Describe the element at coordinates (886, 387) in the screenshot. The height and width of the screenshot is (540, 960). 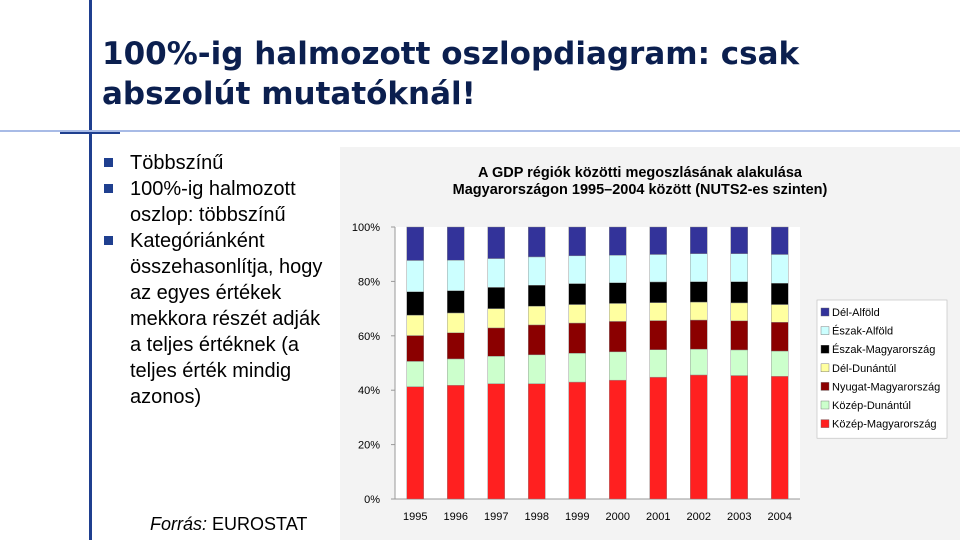
I see `legend-label: Nyugat-Magyarország` at that location.